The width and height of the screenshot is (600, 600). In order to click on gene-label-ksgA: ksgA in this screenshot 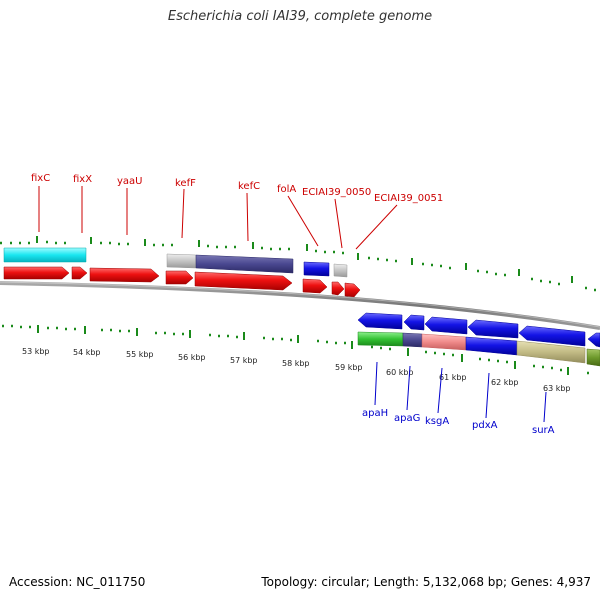, I will do `click(437, 421)`.